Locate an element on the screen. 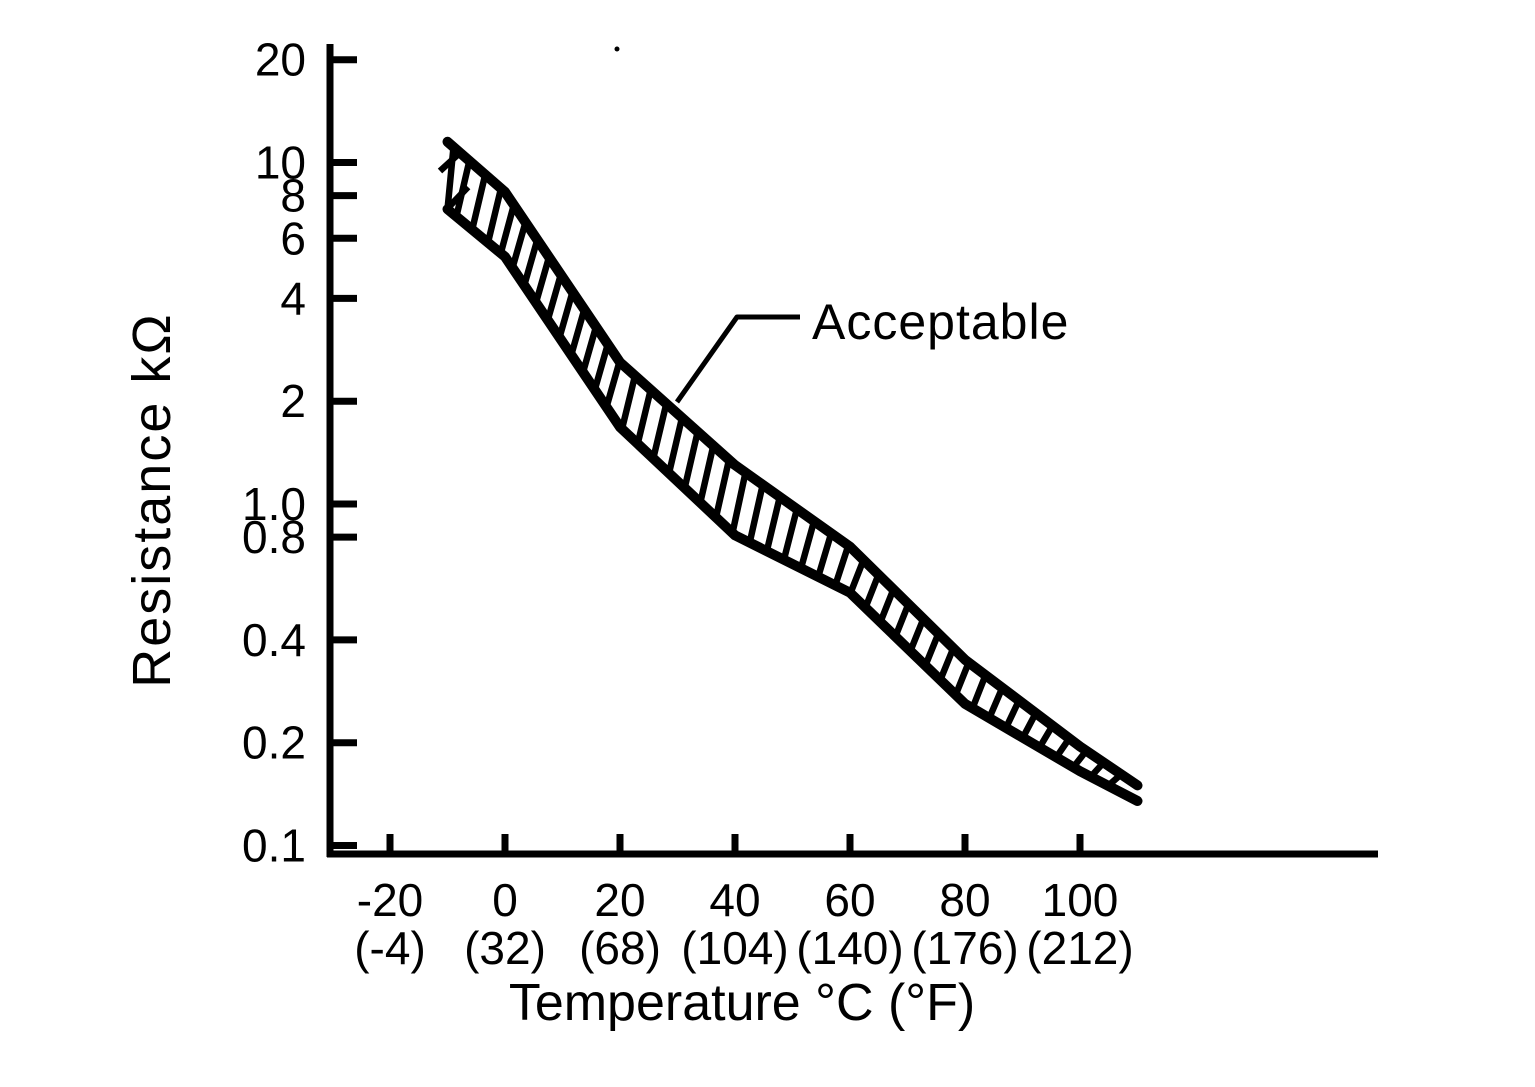 The image size is (1535, 1087). y-tick-label: 4 is located at coordinates (293, 298).